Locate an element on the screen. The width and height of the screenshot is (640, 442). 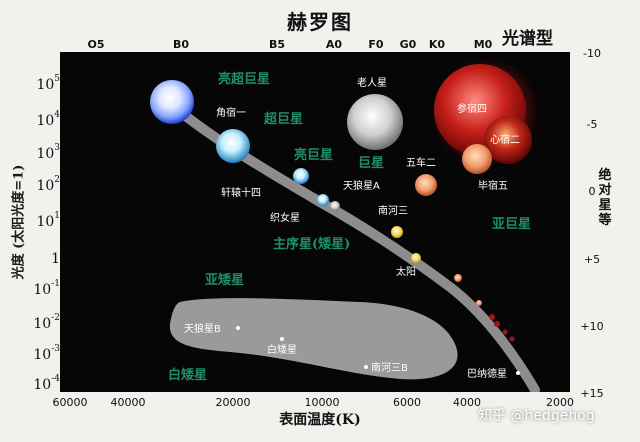
temp-tick-6000: 6000 is located at coordinates (407, 402).